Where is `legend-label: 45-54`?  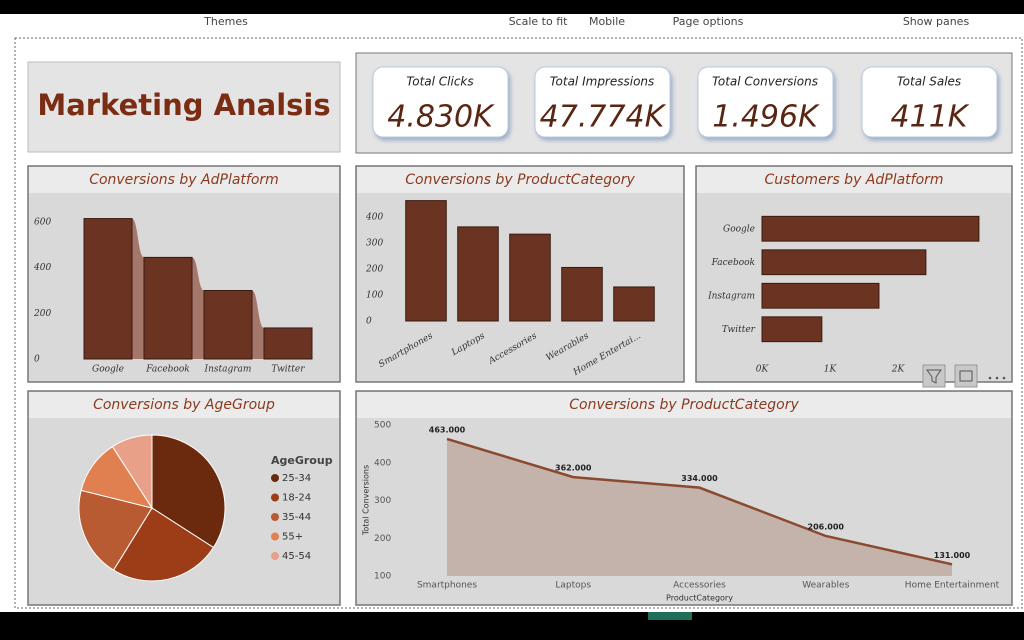
legend-label: 45-54 is located at coordinates (296, 556).